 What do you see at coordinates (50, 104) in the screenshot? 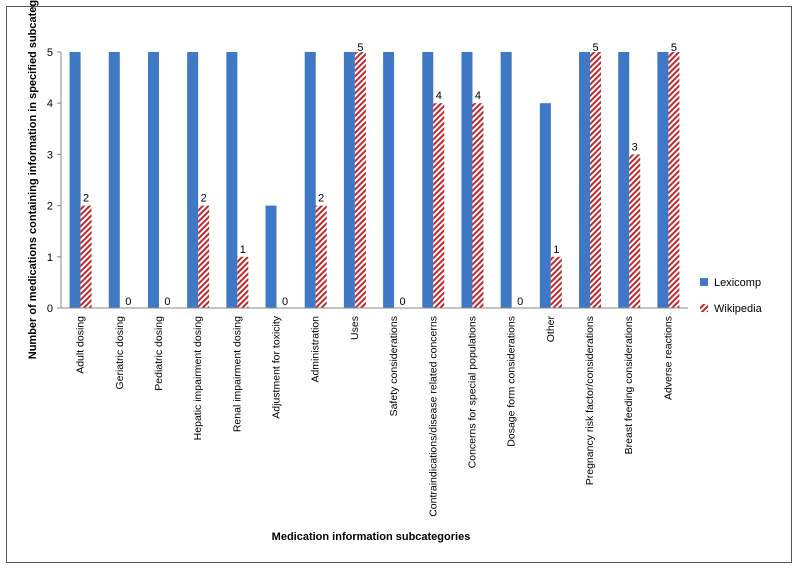
I see `y-tick-label: 4` at bounding box center [50, 104].